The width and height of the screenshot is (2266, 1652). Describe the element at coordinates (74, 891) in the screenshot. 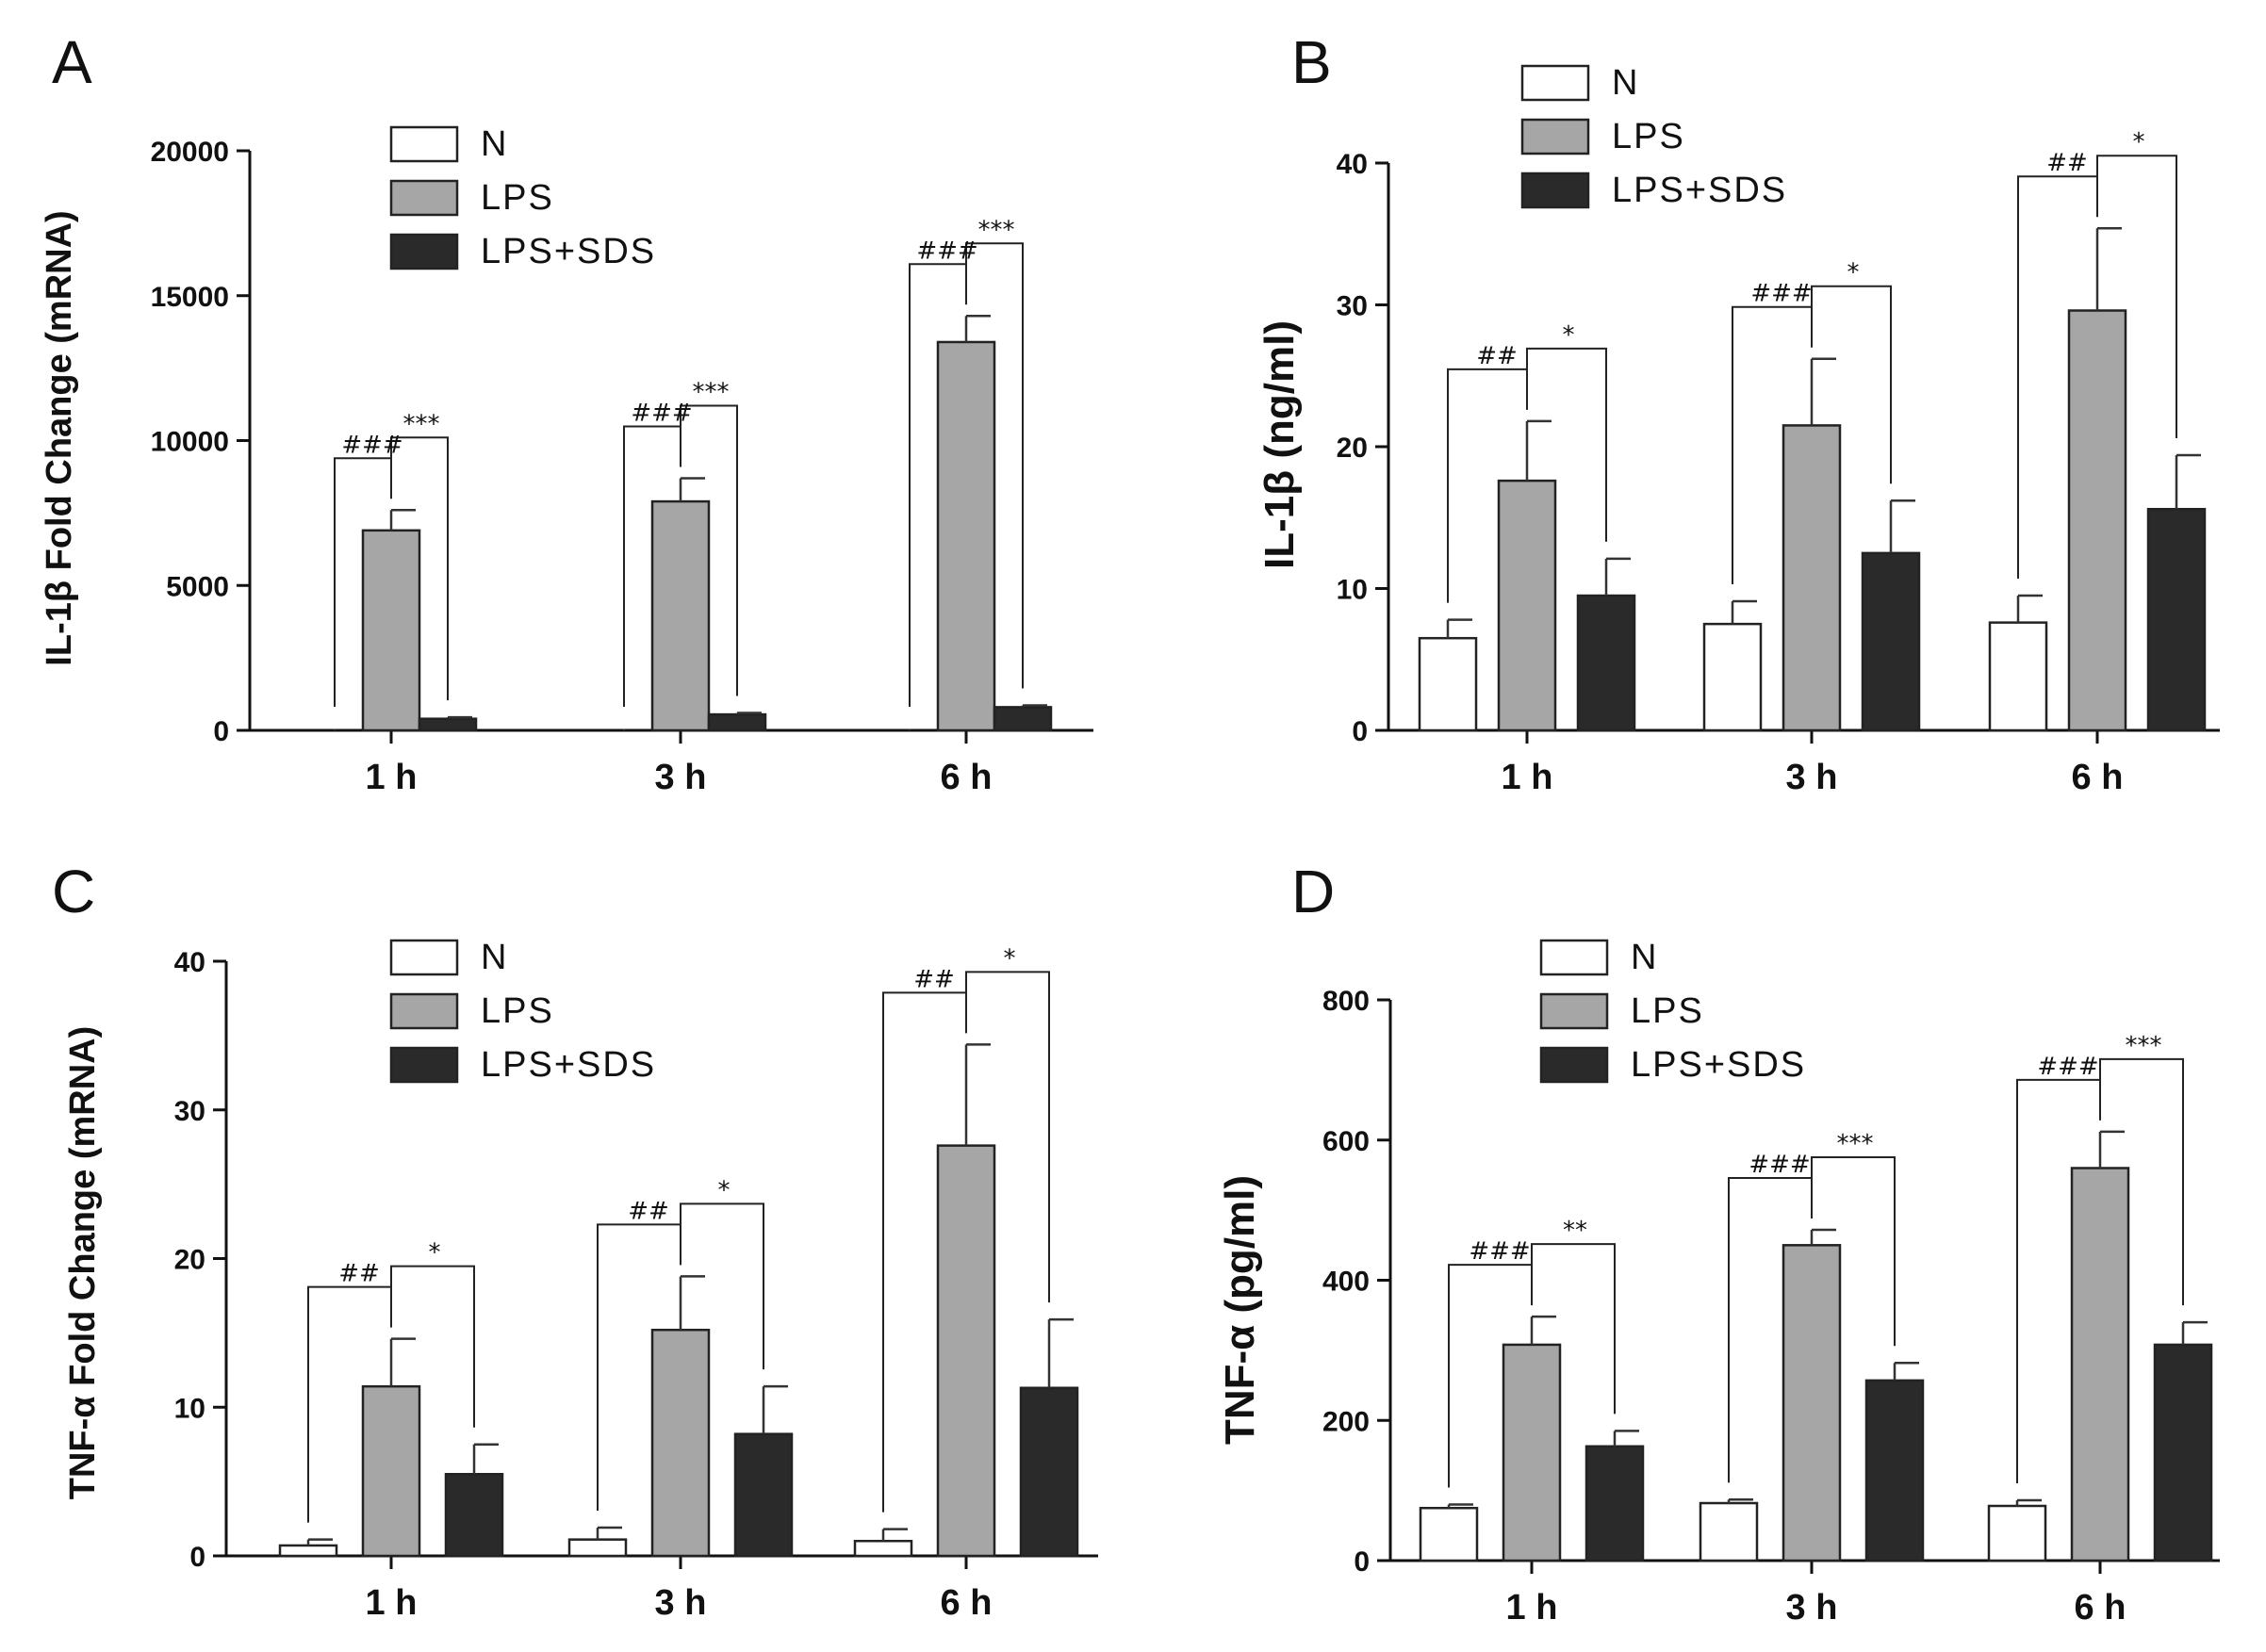

I see `panel-label: C` at that location.